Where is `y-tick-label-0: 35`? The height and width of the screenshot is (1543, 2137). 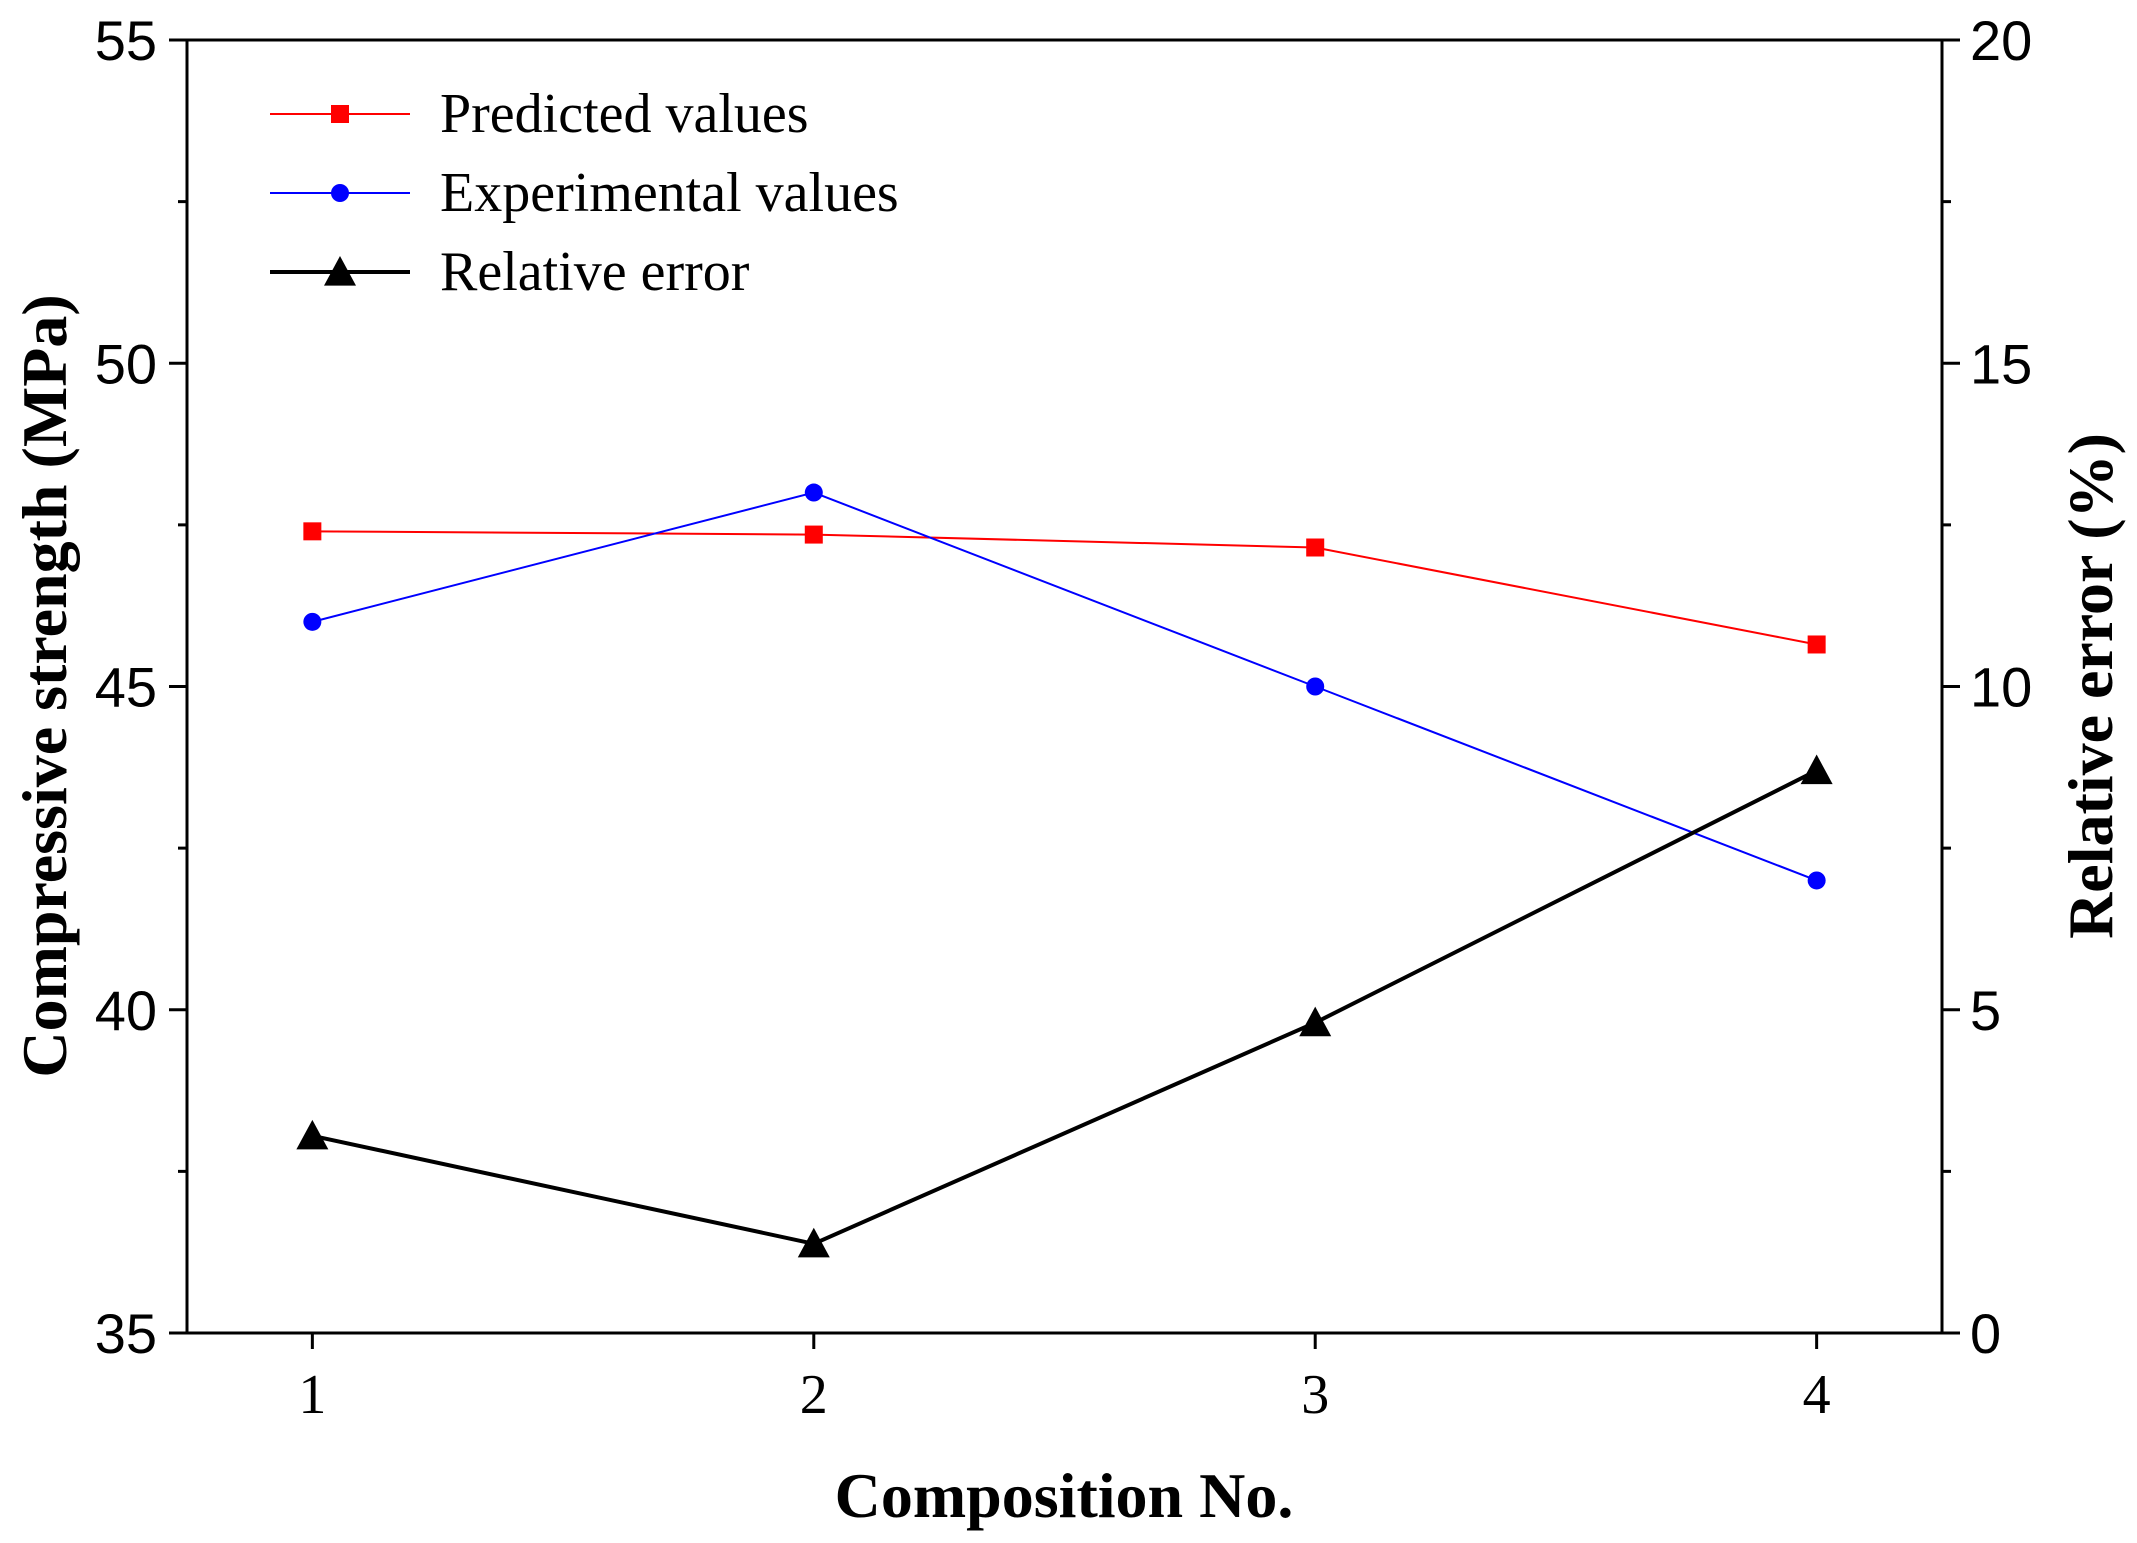
y-tick-label-0: 35 is located at coordinates (126, 1333).